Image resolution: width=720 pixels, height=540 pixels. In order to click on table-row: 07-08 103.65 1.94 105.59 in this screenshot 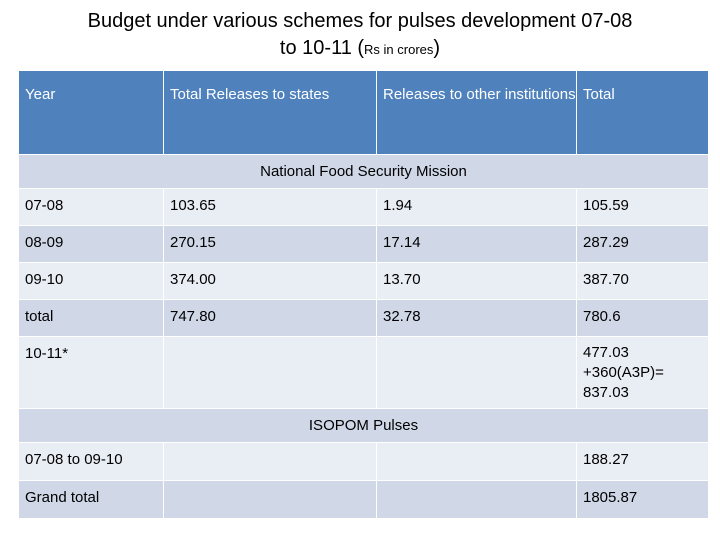, I will do `click(363, 207)`.